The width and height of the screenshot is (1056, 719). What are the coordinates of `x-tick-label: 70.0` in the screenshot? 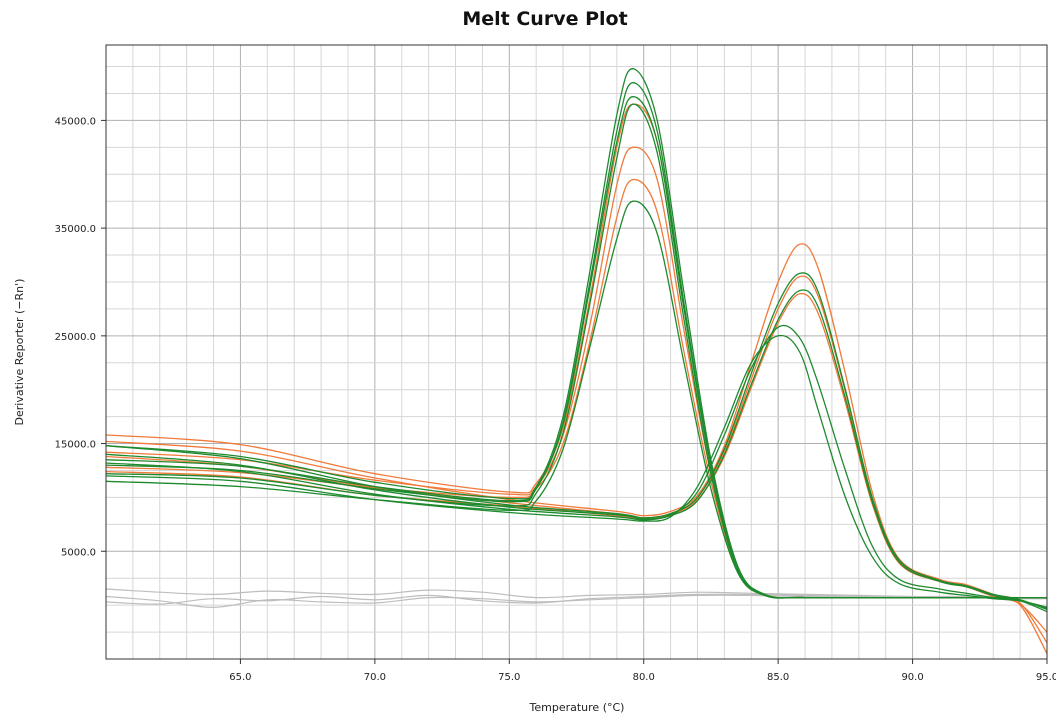 It's located at (375, 677).